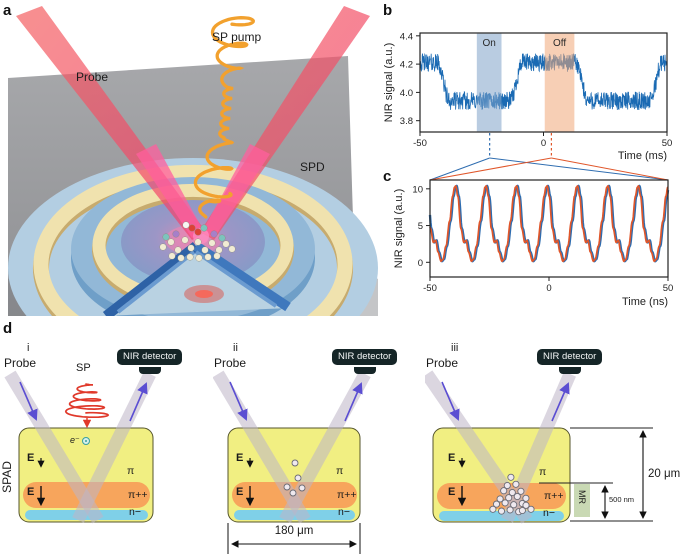 The image size is (685, 554). I want to click on inner-gold-ring, so click(193, 241).